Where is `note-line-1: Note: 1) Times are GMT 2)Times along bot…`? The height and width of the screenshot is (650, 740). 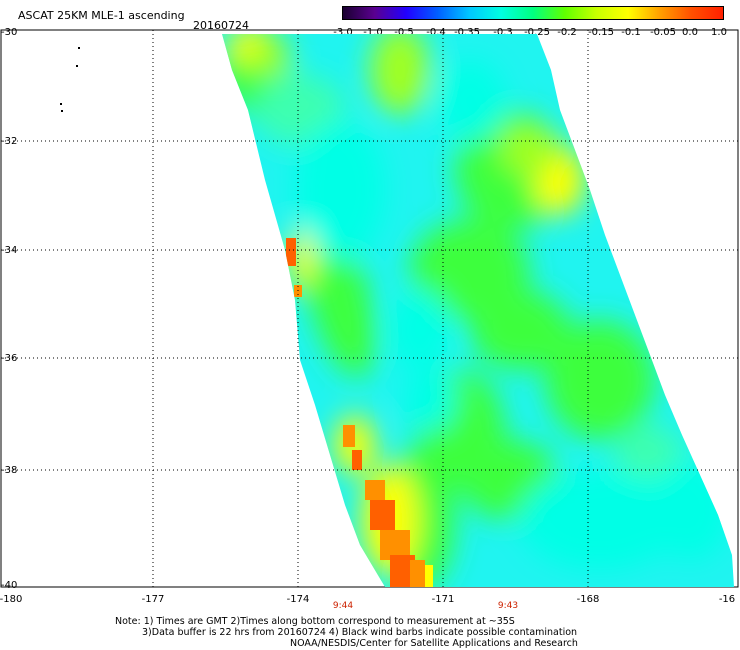 note-line-1: Note: 1) Times are GMT 2)Times along bot… is located at coordinates (315, 621).